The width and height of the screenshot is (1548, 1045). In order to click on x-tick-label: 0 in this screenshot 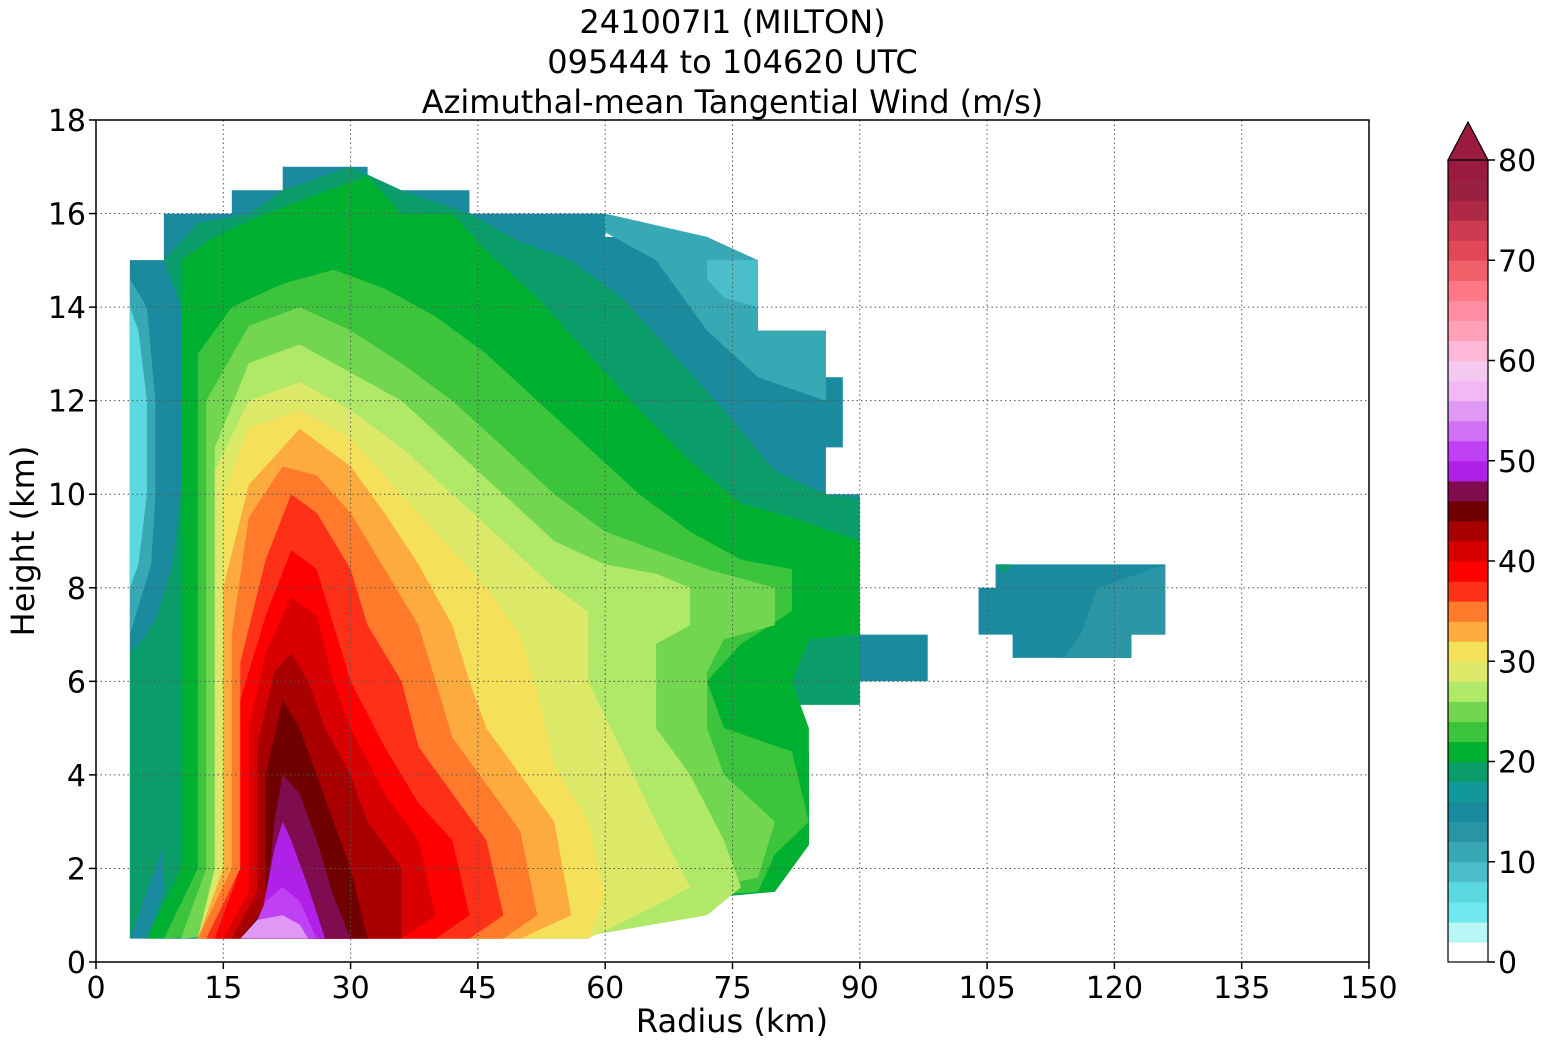, I will do `click(95, 988)`.